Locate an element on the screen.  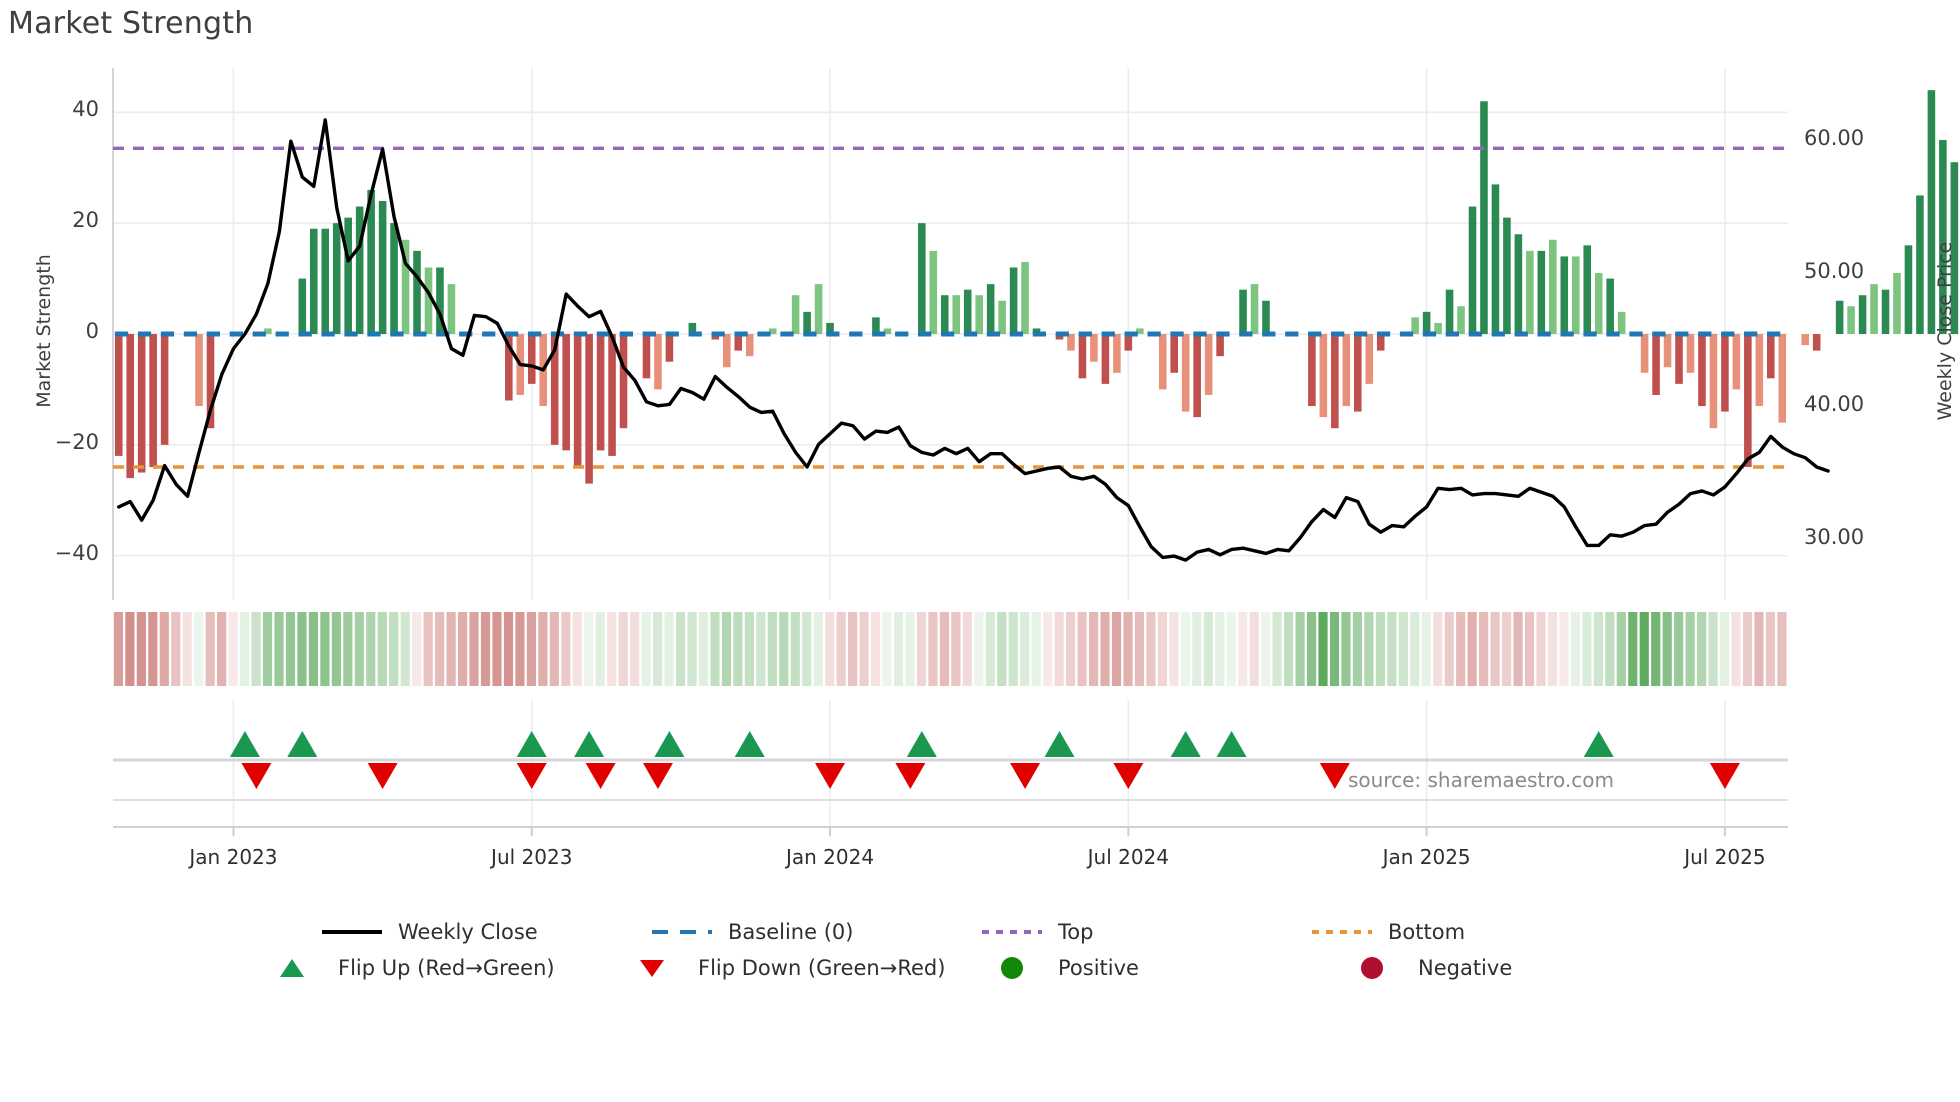
legend-item: Flip Down (Green→Red) is located at coordinates (800, 968).